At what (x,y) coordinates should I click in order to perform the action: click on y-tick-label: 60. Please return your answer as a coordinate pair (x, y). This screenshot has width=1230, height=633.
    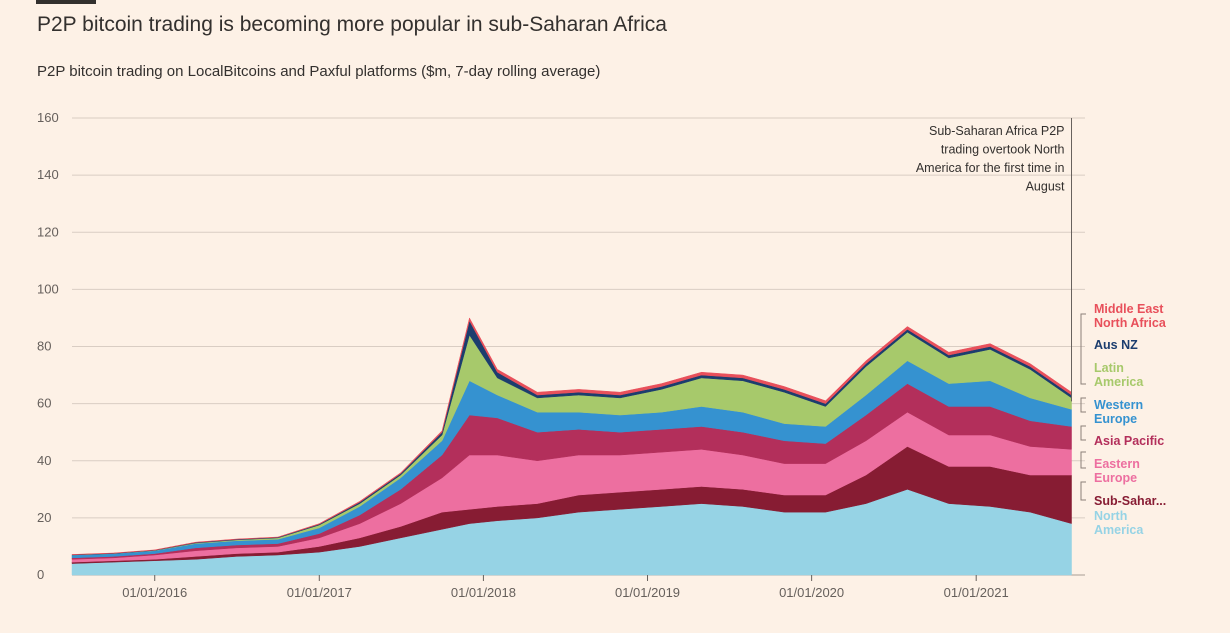
    Looking at the image, I should click on (44, 403).